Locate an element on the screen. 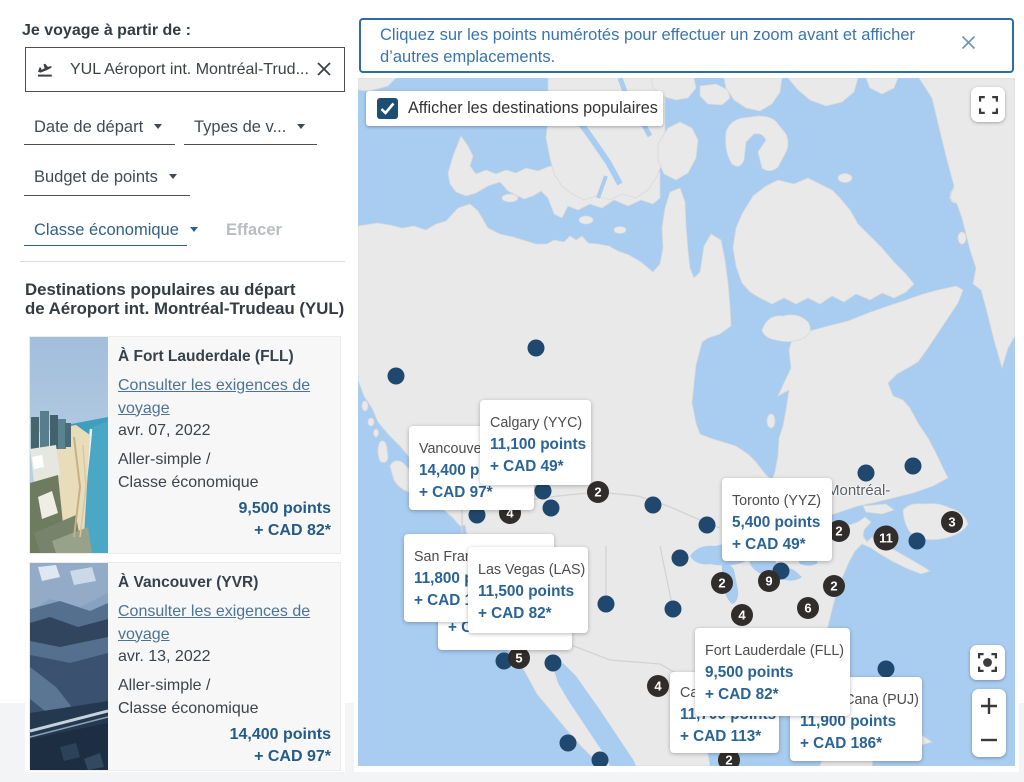  svg-text: 5 is located at coordinates (518, 658).